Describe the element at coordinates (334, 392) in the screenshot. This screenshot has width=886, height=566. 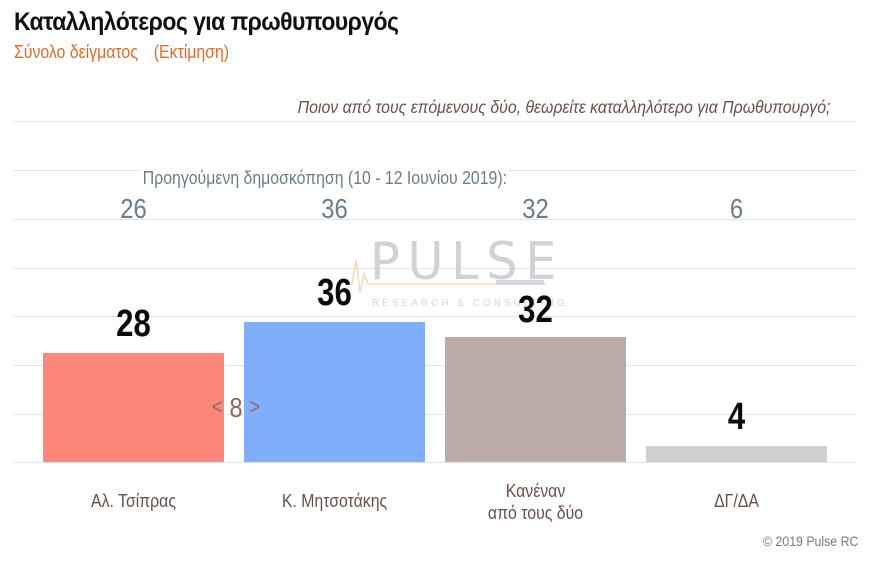
I see `bar-mitsotakis` at that location.